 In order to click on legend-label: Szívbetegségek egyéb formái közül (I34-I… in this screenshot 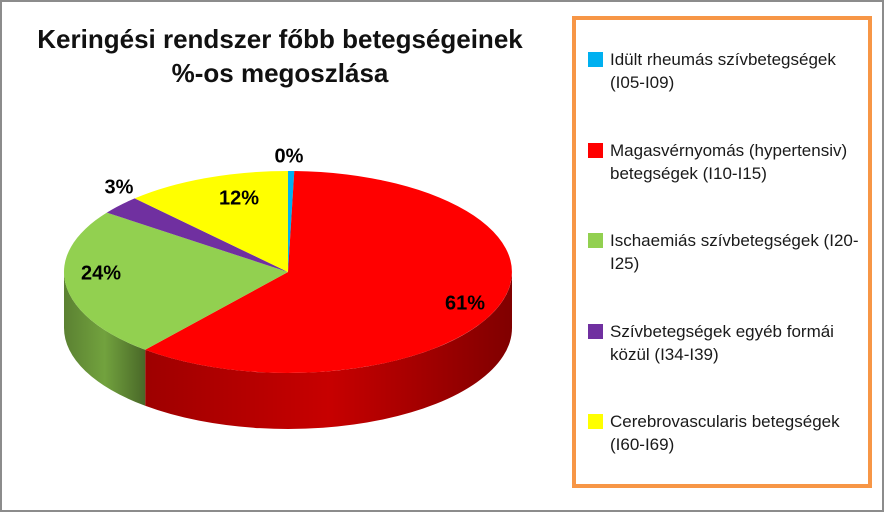, I will do `click(722, 342)`.